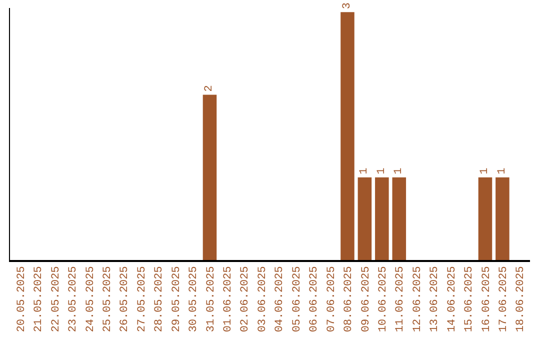  What do you see at coordinates (39, 299) in the screenshot?
I see `x-tick-label: 21.05.2025` at bounding box center [39, 299].